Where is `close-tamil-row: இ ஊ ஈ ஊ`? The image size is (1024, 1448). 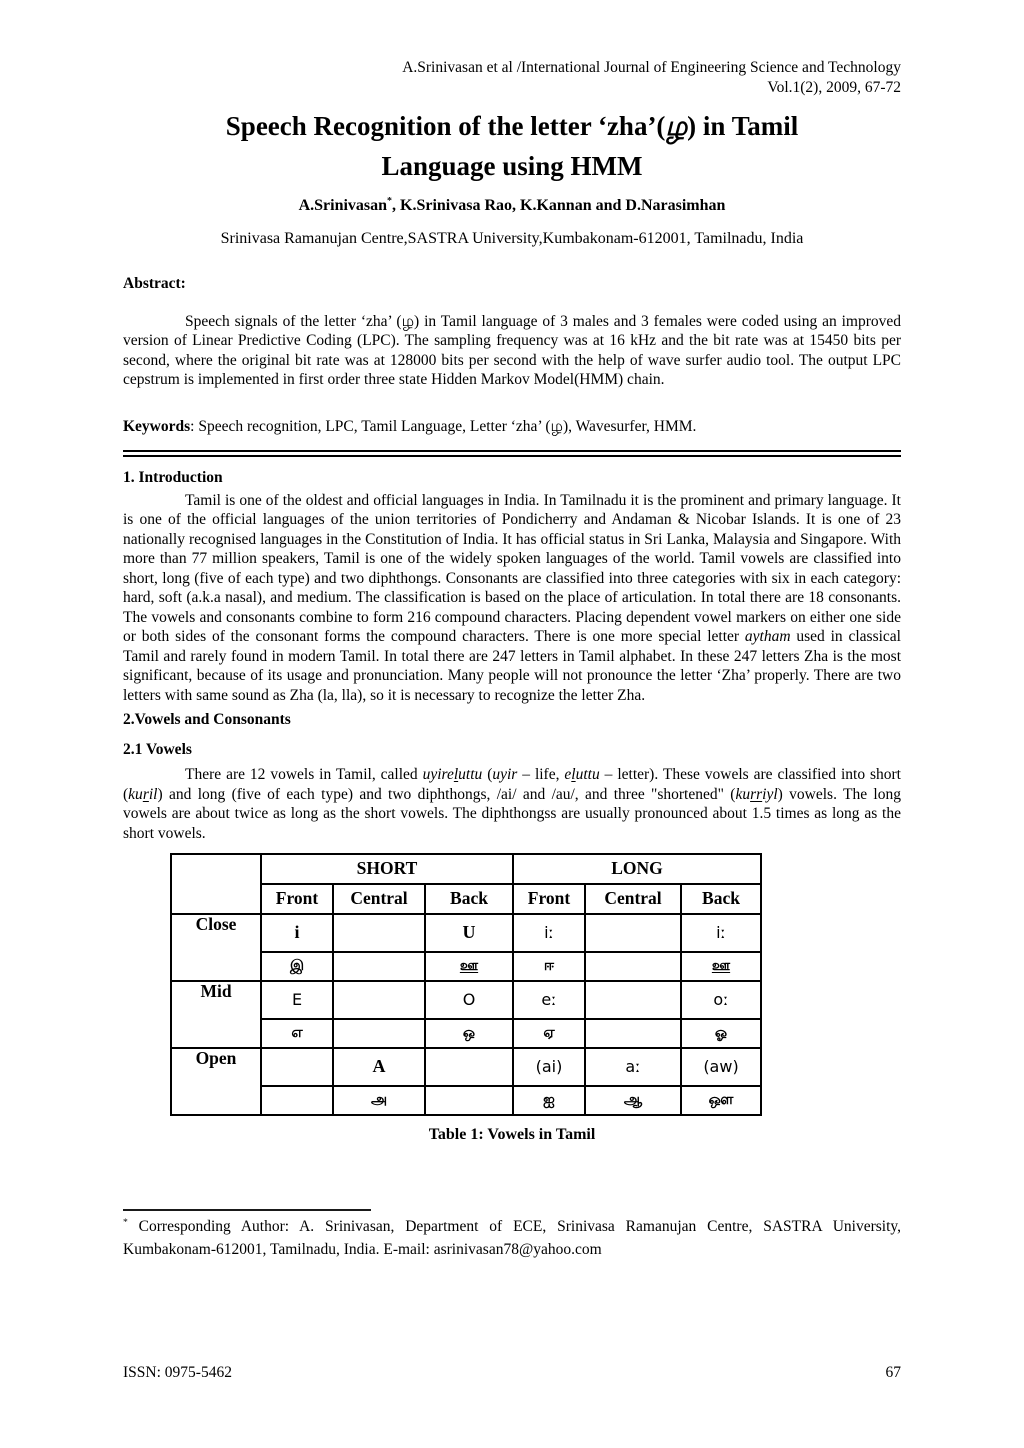 close-tamil-row: இ ஊ ஈ ஊ is located at coordinates (466, 966).